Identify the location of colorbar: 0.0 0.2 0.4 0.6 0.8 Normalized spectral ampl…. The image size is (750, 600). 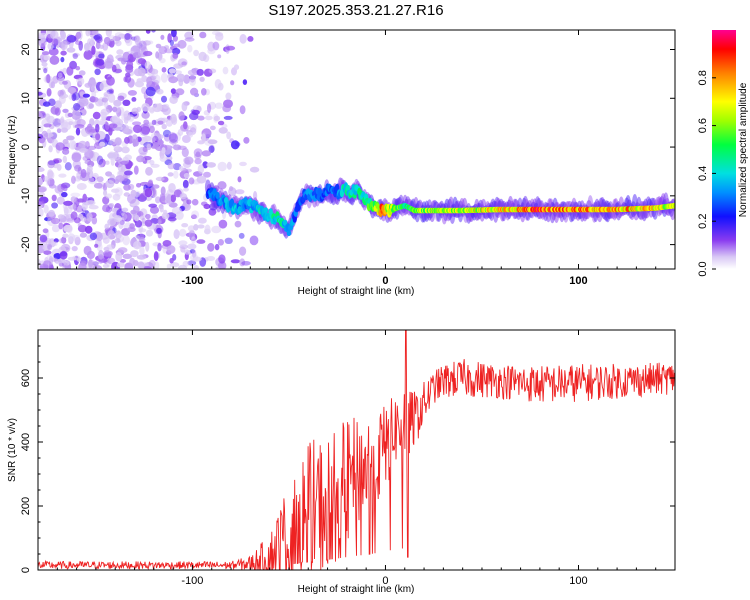
(723, 153).